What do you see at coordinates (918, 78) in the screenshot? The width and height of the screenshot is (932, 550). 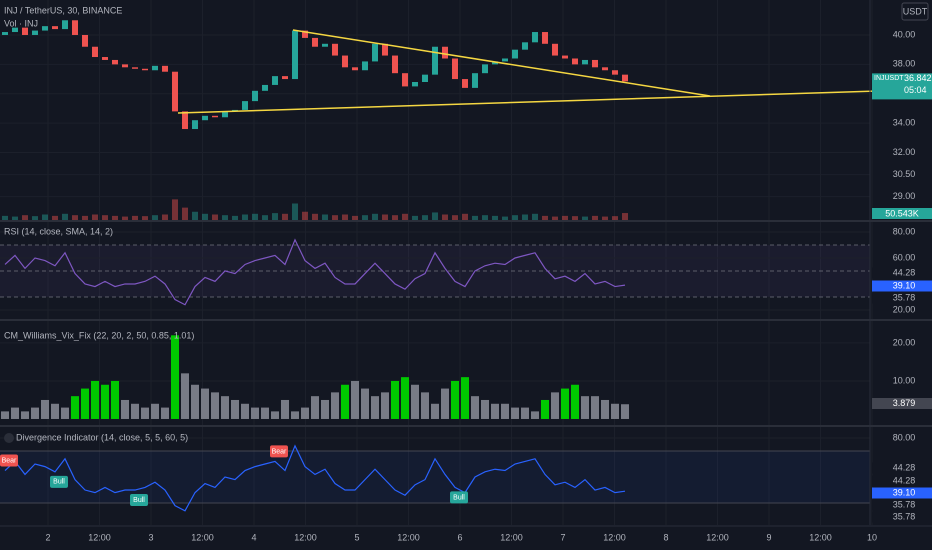 I see `price-tag-value: 36.842` at bounding box center [918, 78].